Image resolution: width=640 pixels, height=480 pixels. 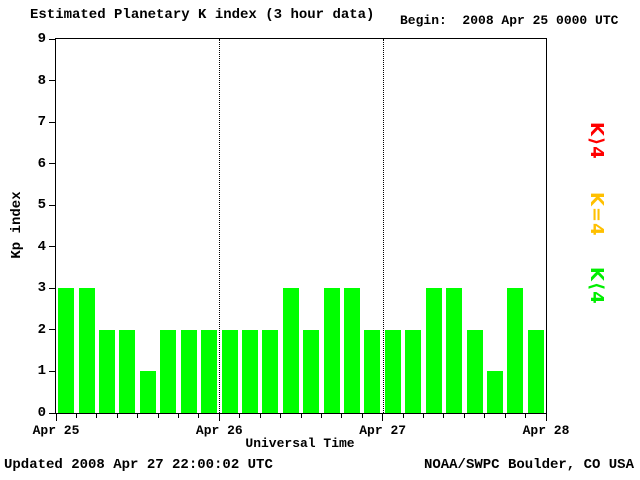 What do you see at coordinates (41, 39) in the screenshot?
I see `y-tick-label: 9` at bounding box center [41, 39].